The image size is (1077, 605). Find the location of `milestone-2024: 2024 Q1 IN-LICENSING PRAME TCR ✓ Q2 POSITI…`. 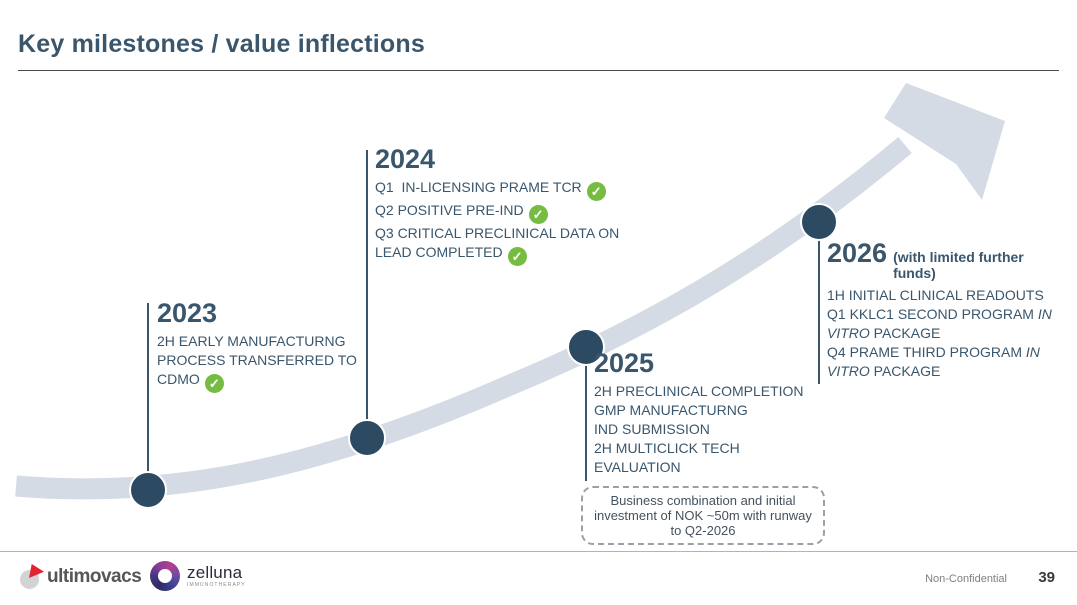

milestone-2024: 2024 Q1 IN-LICENSING PRAME TCR ✓ Q2 POSITI… is located at coordinates (500, 206).